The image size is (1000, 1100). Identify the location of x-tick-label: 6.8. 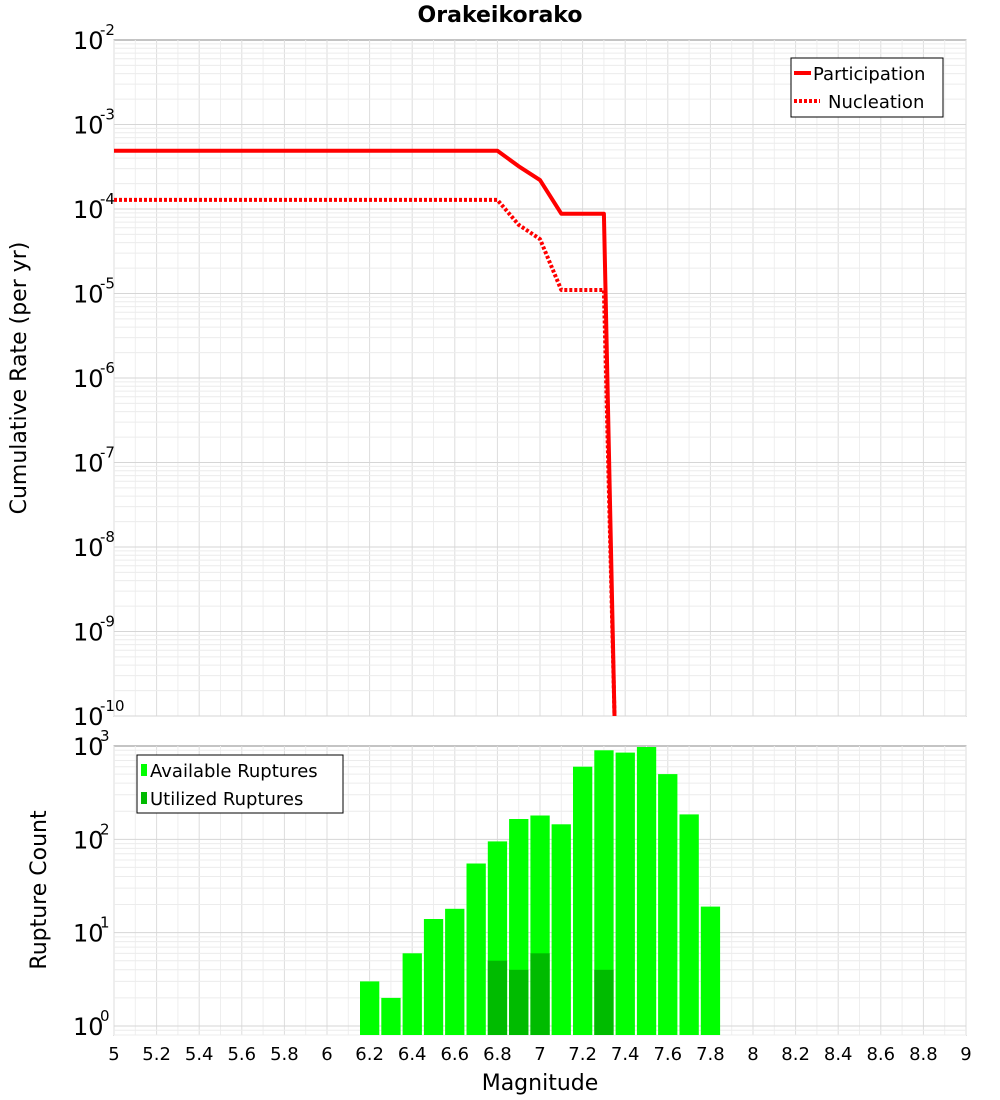
(497, 1054).